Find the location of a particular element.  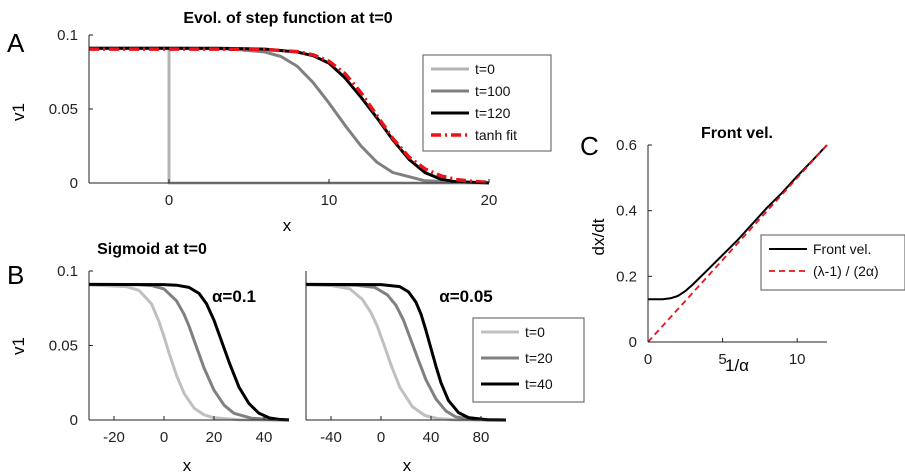

chart-c-legend: Front vel. (λ-1) / (2α) is located at coordinates (832, 262).